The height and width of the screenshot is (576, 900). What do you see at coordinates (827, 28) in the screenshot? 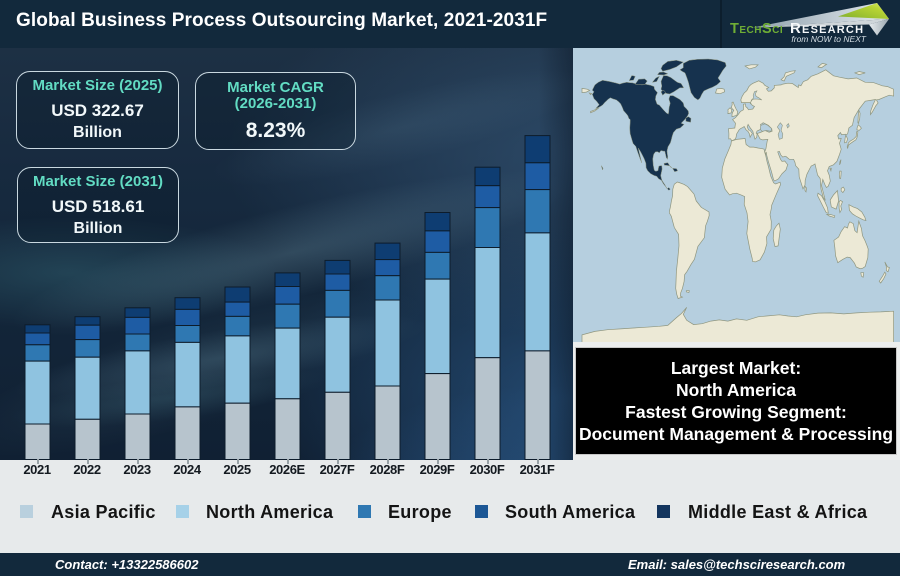
I see `svg-text: Research` at bounding box center [827, 28].